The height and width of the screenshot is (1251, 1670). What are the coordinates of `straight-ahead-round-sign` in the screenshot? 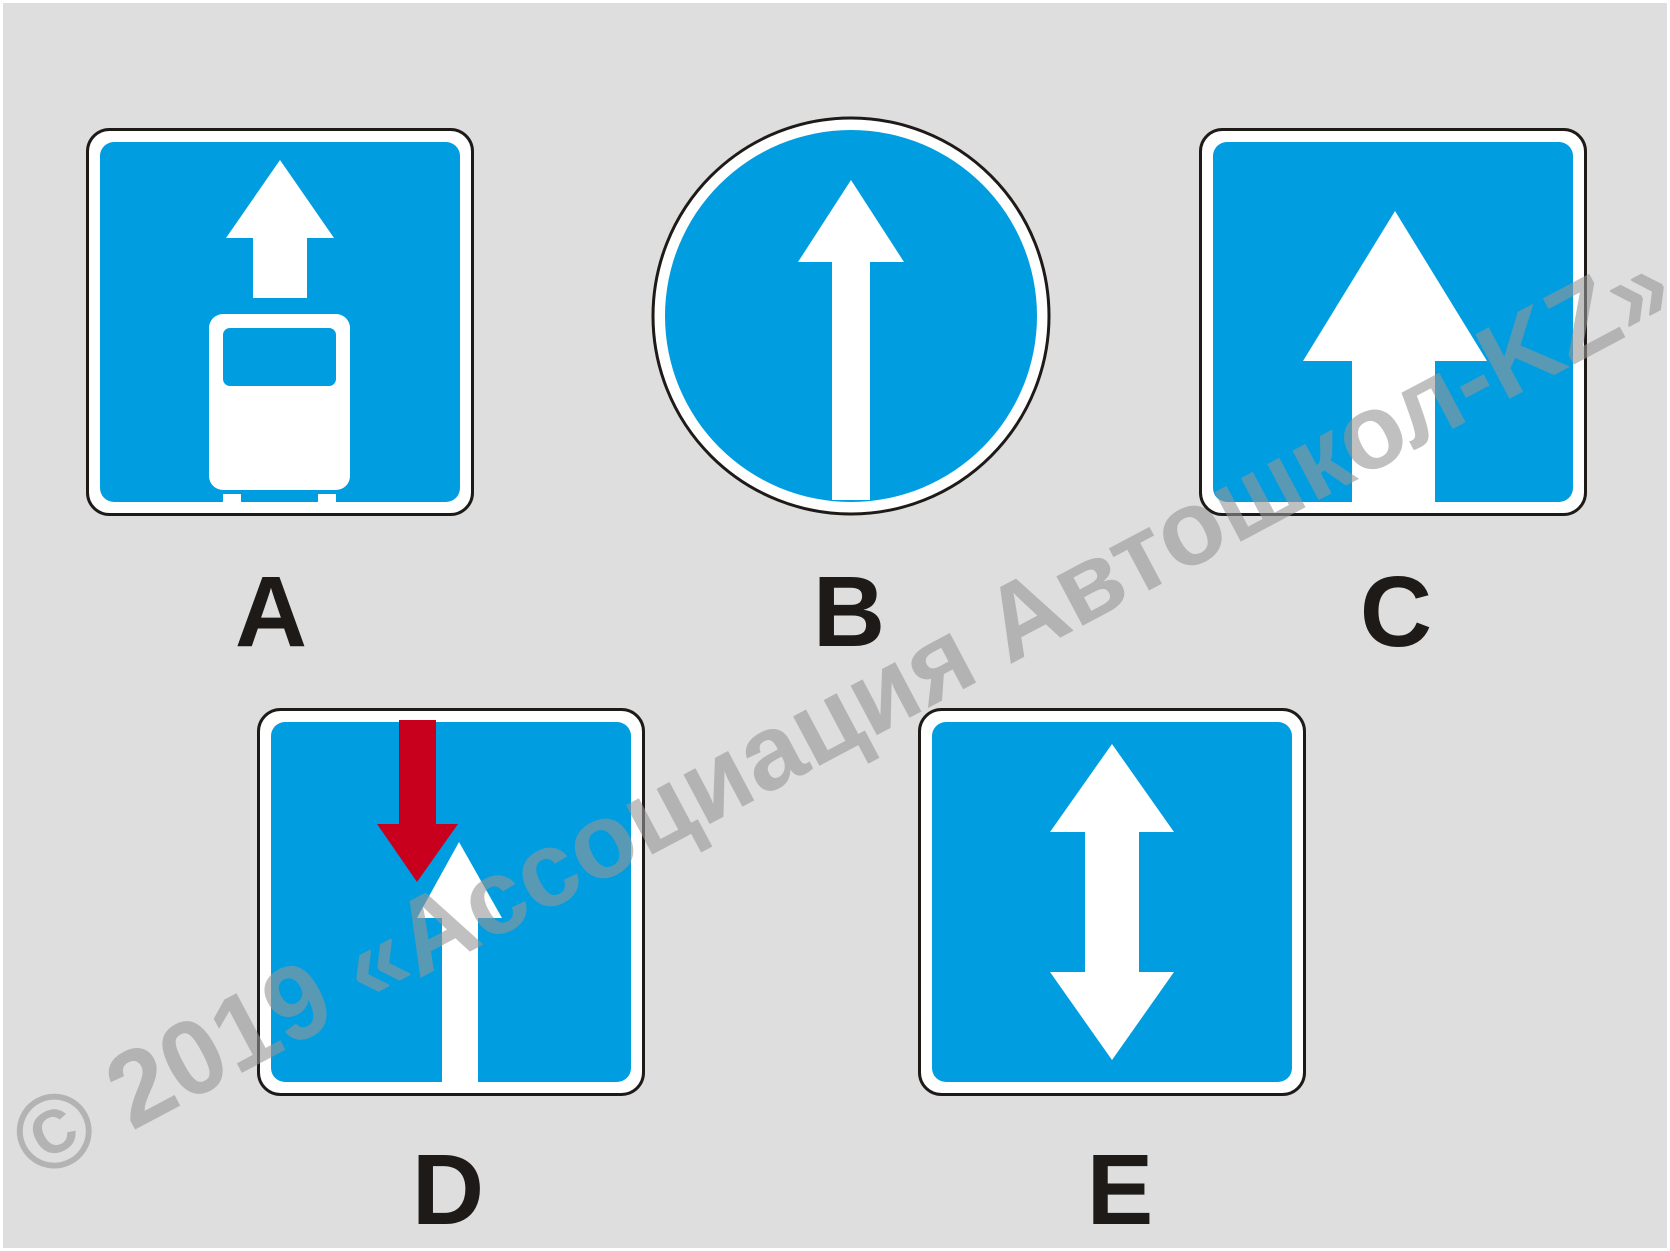 It's located at (851, 316).